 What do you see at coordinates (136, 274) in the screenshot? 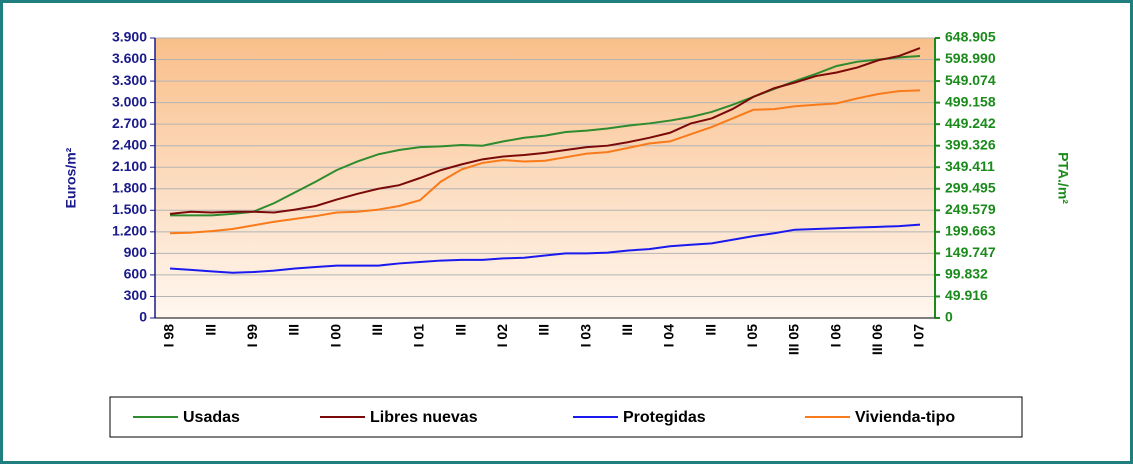
I see `y-tick-label: 600` at bounding box center [136, 274].